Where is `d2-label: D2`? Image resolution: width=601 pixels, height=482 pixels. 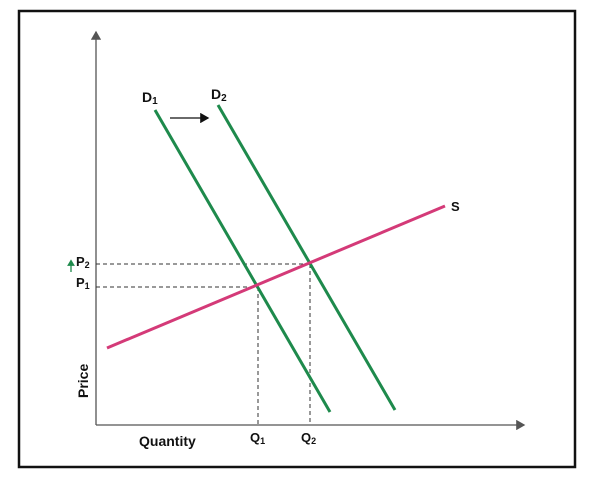 d2-label: D2 is located at coordinates (219, 95).